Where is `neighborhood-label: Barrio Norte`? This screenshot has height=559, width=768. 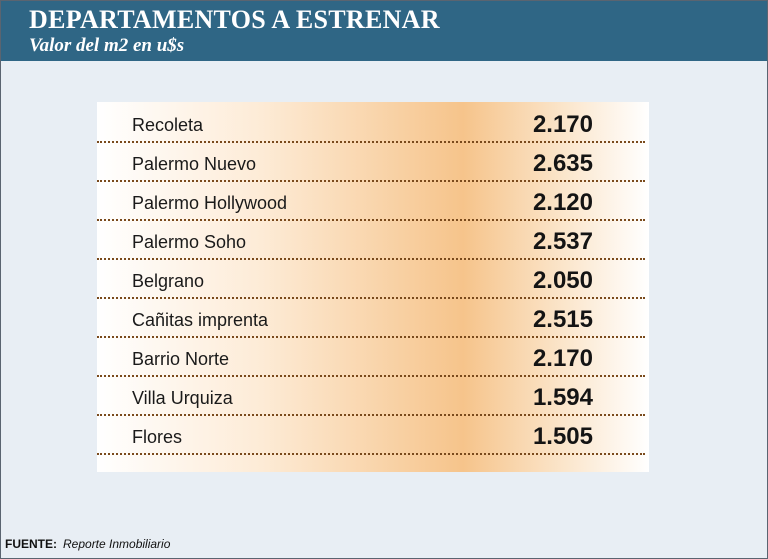 neighborhood-label: Barrio Norte is located at coordinates (181, 359).